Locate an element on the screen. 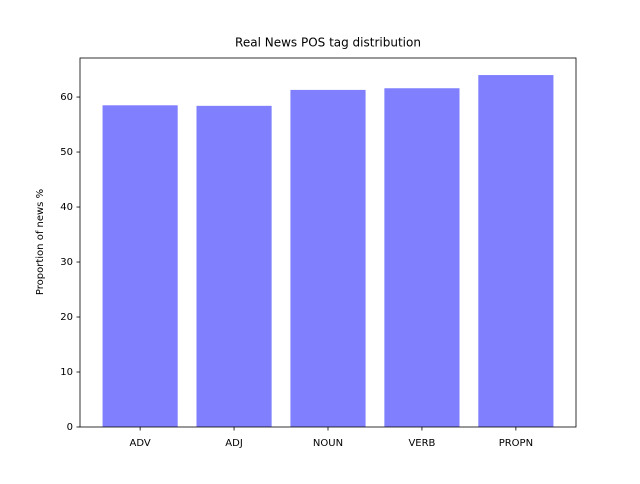  chart-title: Real News POS tag distribution is located at coordinates (328, 43).